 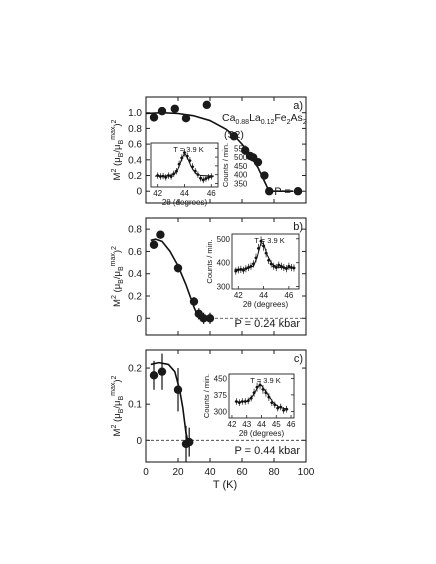 I want to click on inset-y-tick-label: 300, so click(x=224, y=287).